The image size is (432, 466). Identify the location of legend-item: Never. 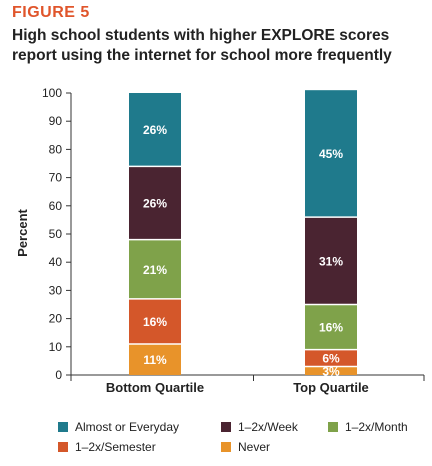
(274, 447).